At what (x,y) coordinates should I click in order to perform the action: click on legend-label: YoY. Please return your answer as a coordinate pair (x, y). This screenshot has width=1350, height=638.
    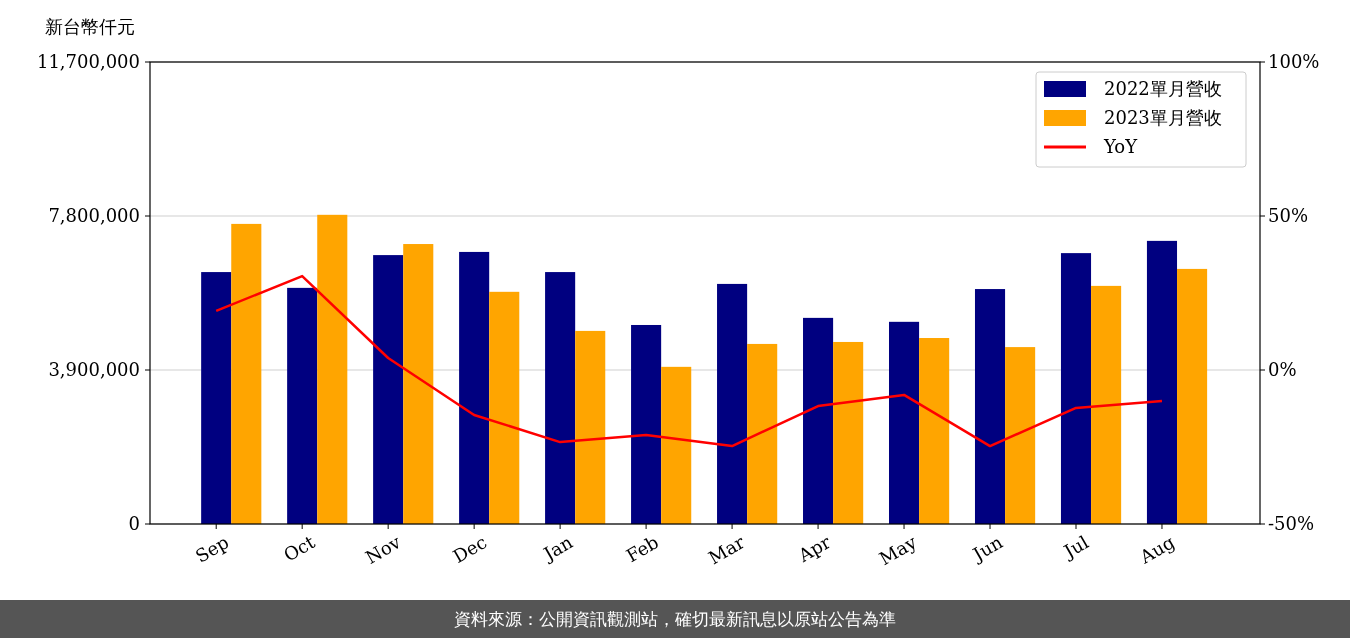
    Looking at the image, I should click on (1121, 147).